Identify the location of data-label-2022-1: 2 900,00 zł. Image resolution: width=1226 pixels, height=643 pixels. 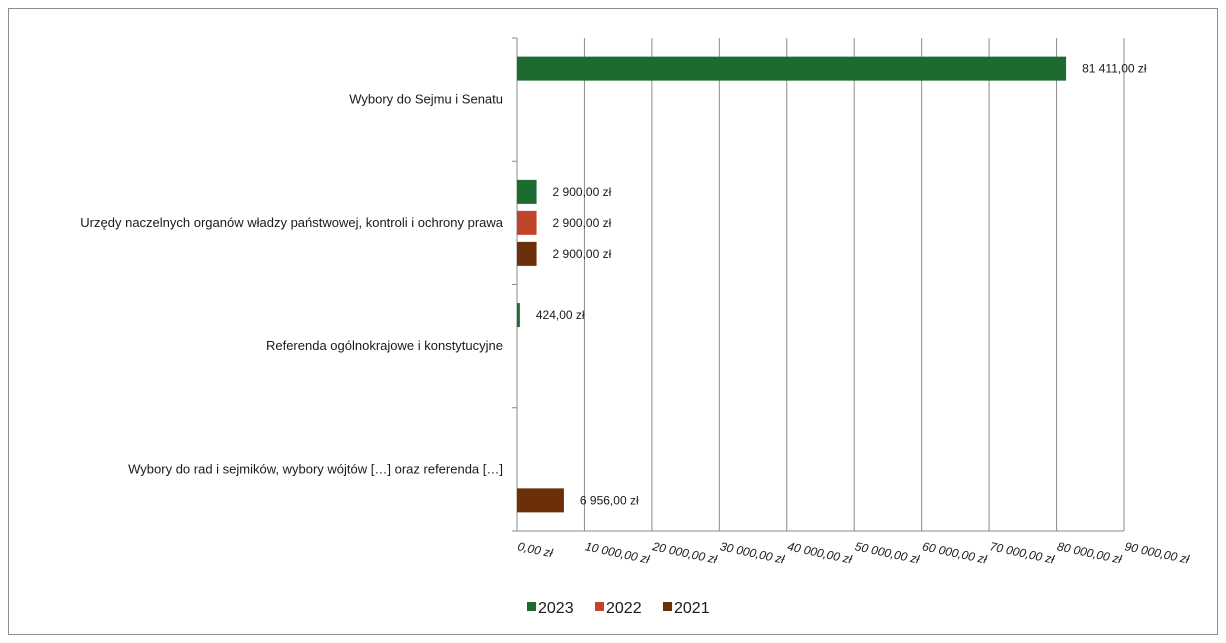
(582, 223).